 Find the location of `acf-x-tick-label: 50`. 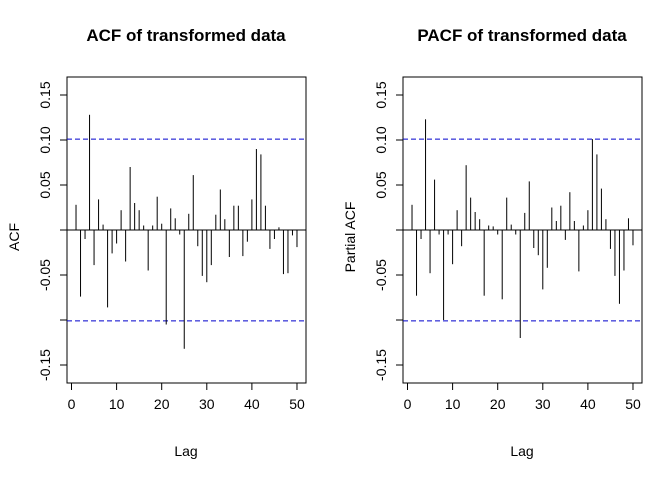

acf-x-tick-label: 50 is located at coordinates (297, 404).